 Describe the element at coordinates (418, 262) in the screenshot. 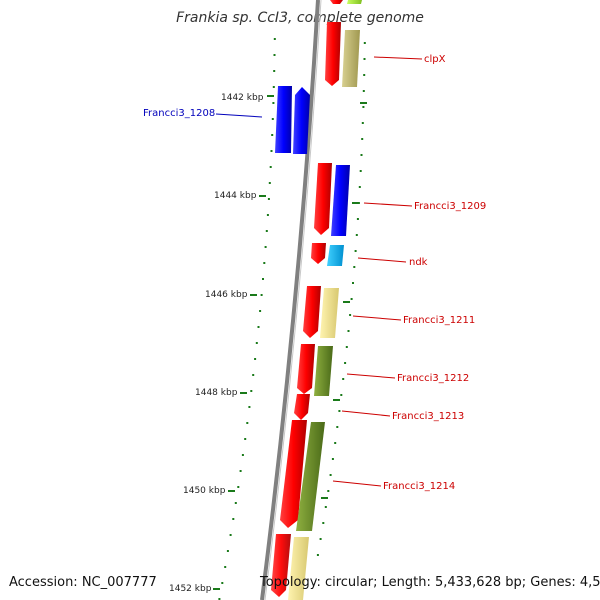

I see `gene-label-ndk: ndk` at that location.